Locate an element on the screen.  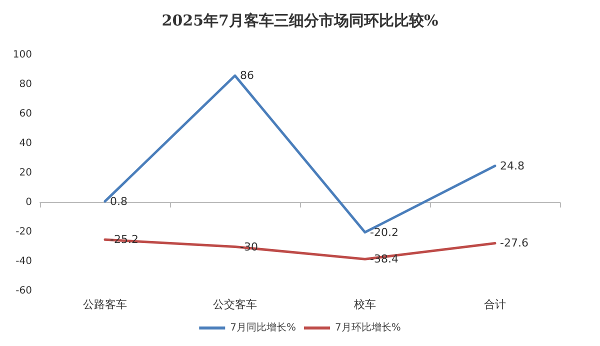
data-label: 24.8 is located at coordinates (512, 165).